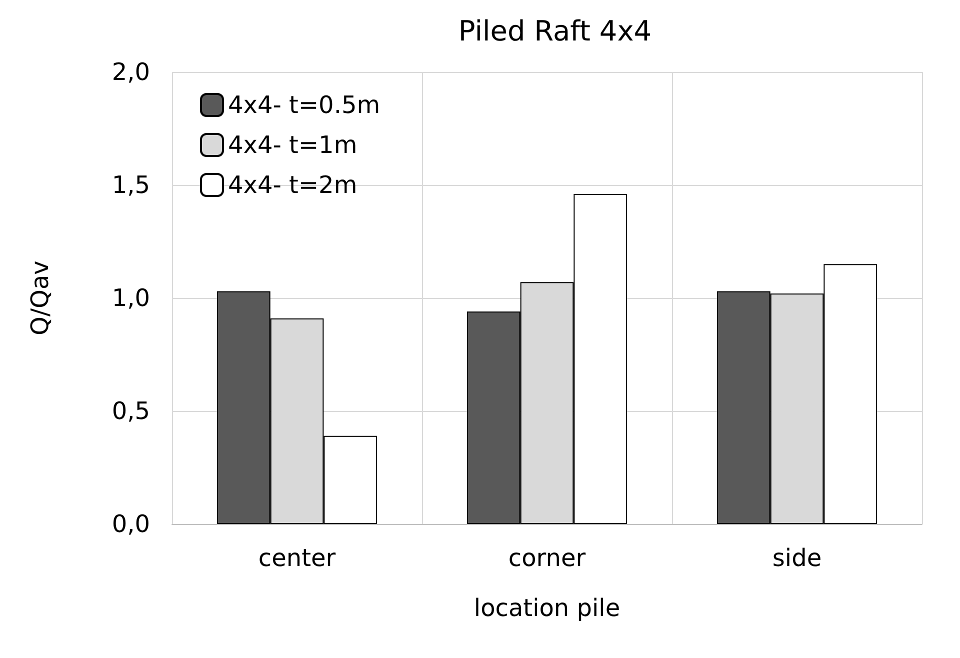 Image resolution: width=960 pixels, height=658 pixels. What do you see at coordinates (40, 298) in the screenshot?
I see `y-axis-title: Q/Qav` at bounding box center [40, 298].